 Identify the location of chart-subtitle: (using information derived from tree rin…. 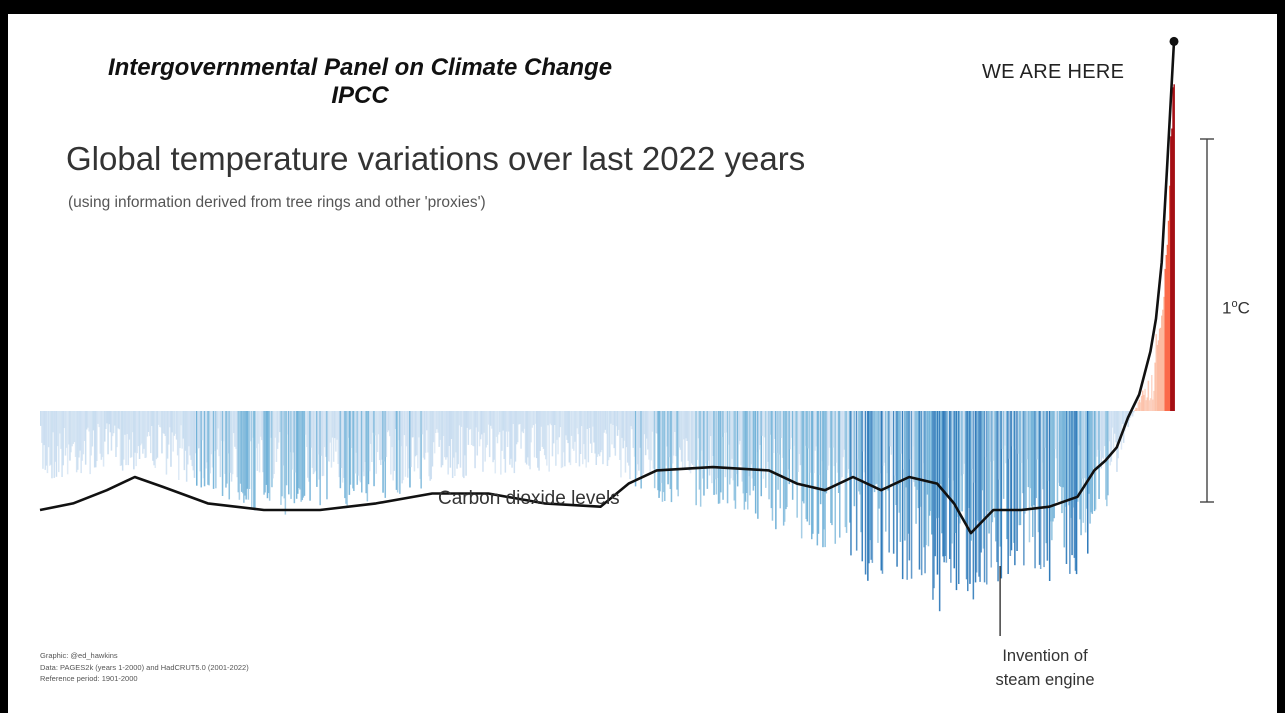
(277, 202).